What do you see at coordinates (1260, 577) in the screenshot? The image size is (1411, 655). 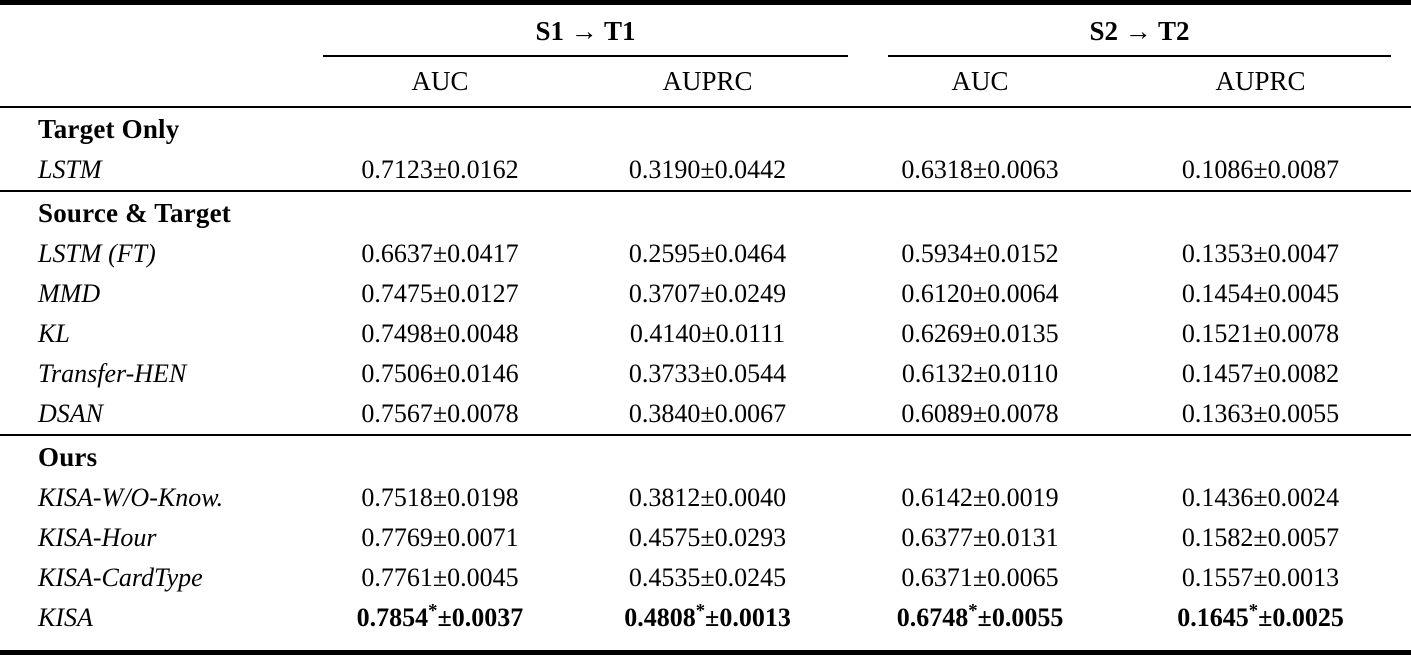 I see `metric-value: 0.1557±0.0013` at bounding box center [1260, 577].